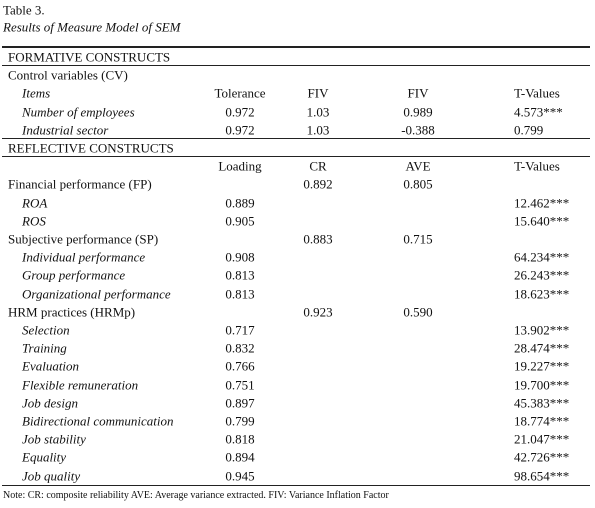  What do you see at coordinates (418, 112) in the screenshot?
I see `cell: 0.989` at bounding box center [418, 112].